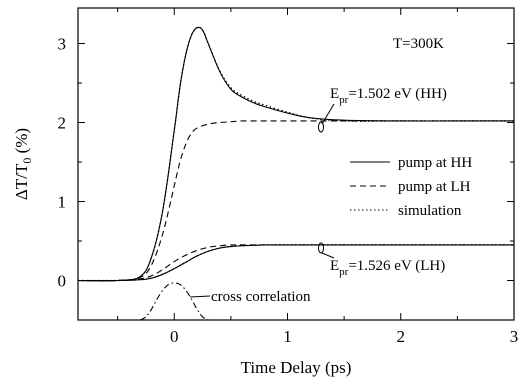 The height and width of the screenshot is (385, 524). I want to click on lh-probe-annotation: Epr=1.526 eV (LH), so click(387, 268).